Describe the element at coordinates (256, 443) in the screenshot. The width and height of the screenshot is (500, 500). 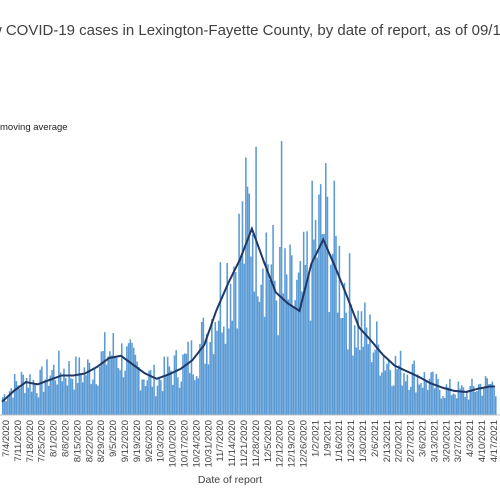
I see `x-tick-label: 11/28/2020` at that location.